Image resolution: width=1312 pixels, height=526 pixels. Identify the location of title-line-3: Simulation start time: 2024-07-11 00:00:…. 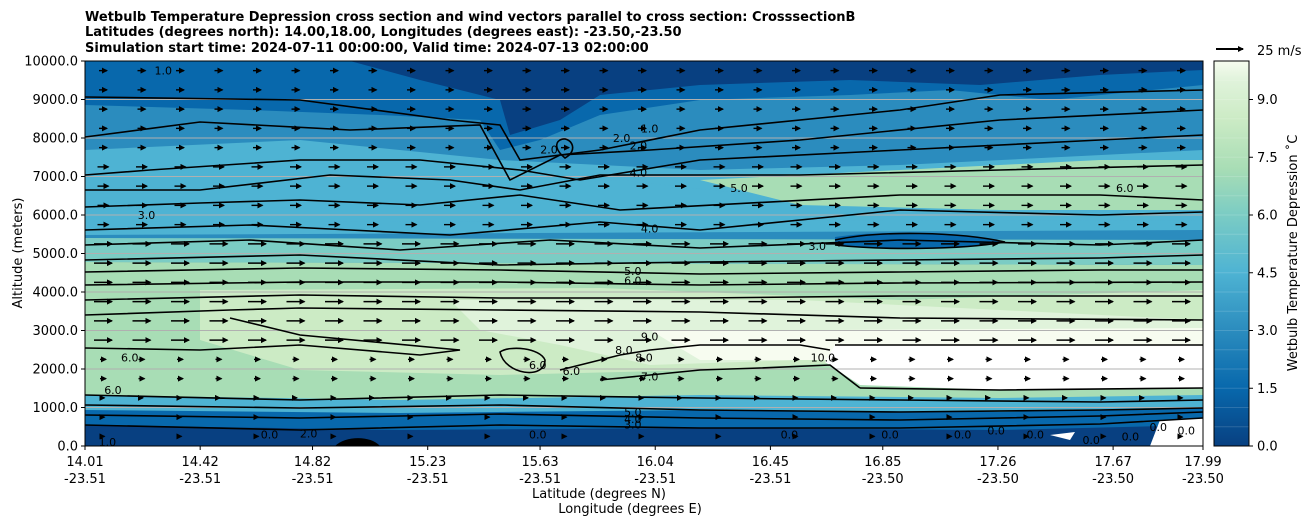
(367, 48).